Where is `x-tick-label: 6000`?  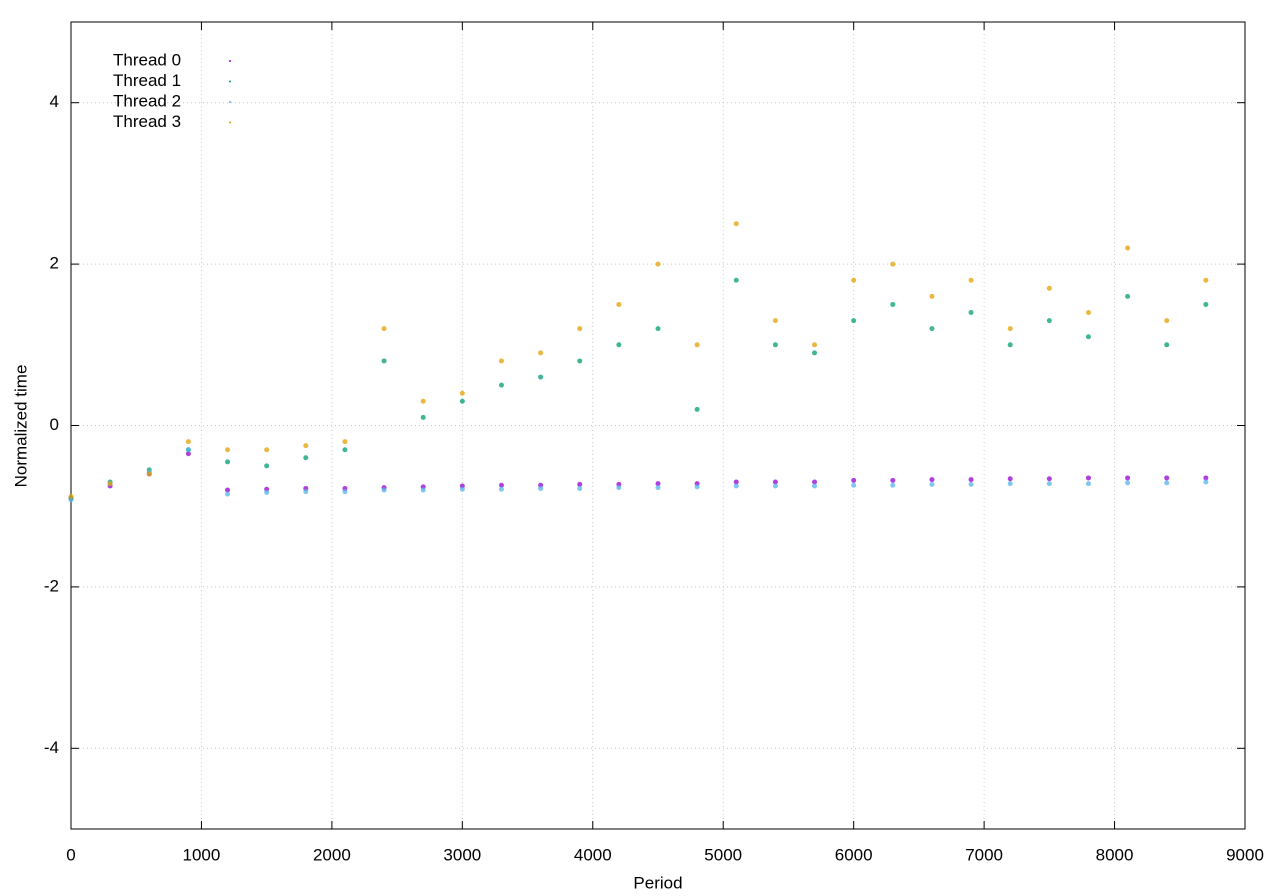 x-tick-label: 6000 is located at coordinates (854, 854).